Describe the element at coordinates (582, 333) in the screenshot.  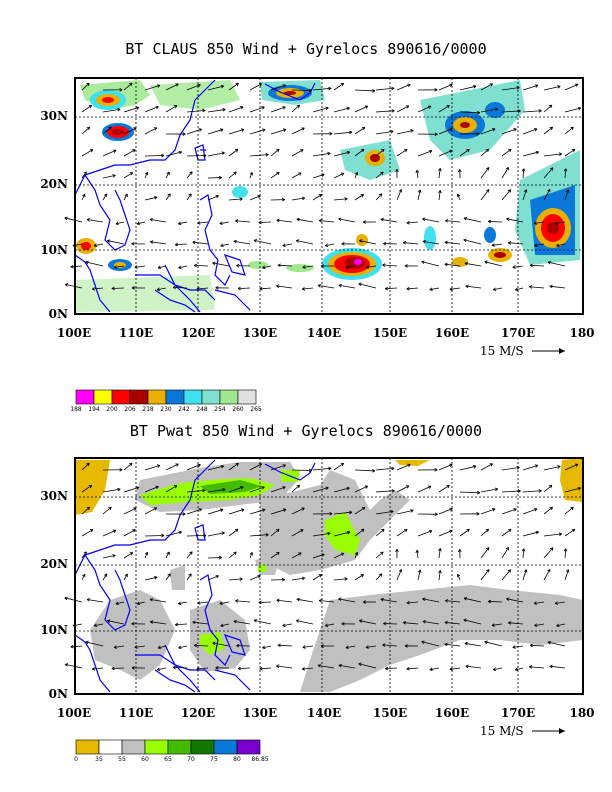
I see `panel1-lon-label: 180` at that location.